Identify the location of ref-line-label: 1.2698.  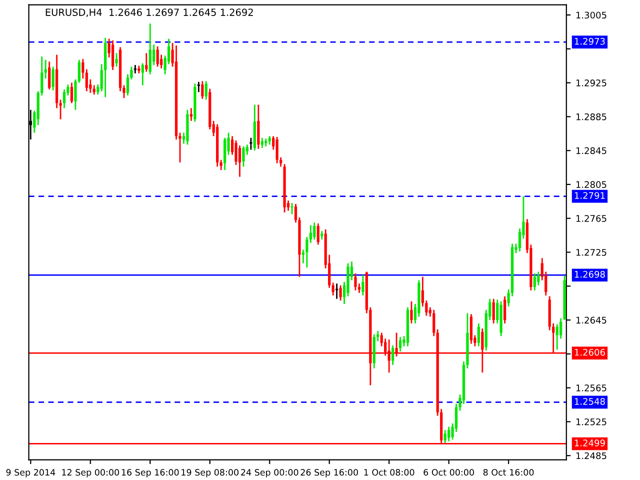
(589, 274).